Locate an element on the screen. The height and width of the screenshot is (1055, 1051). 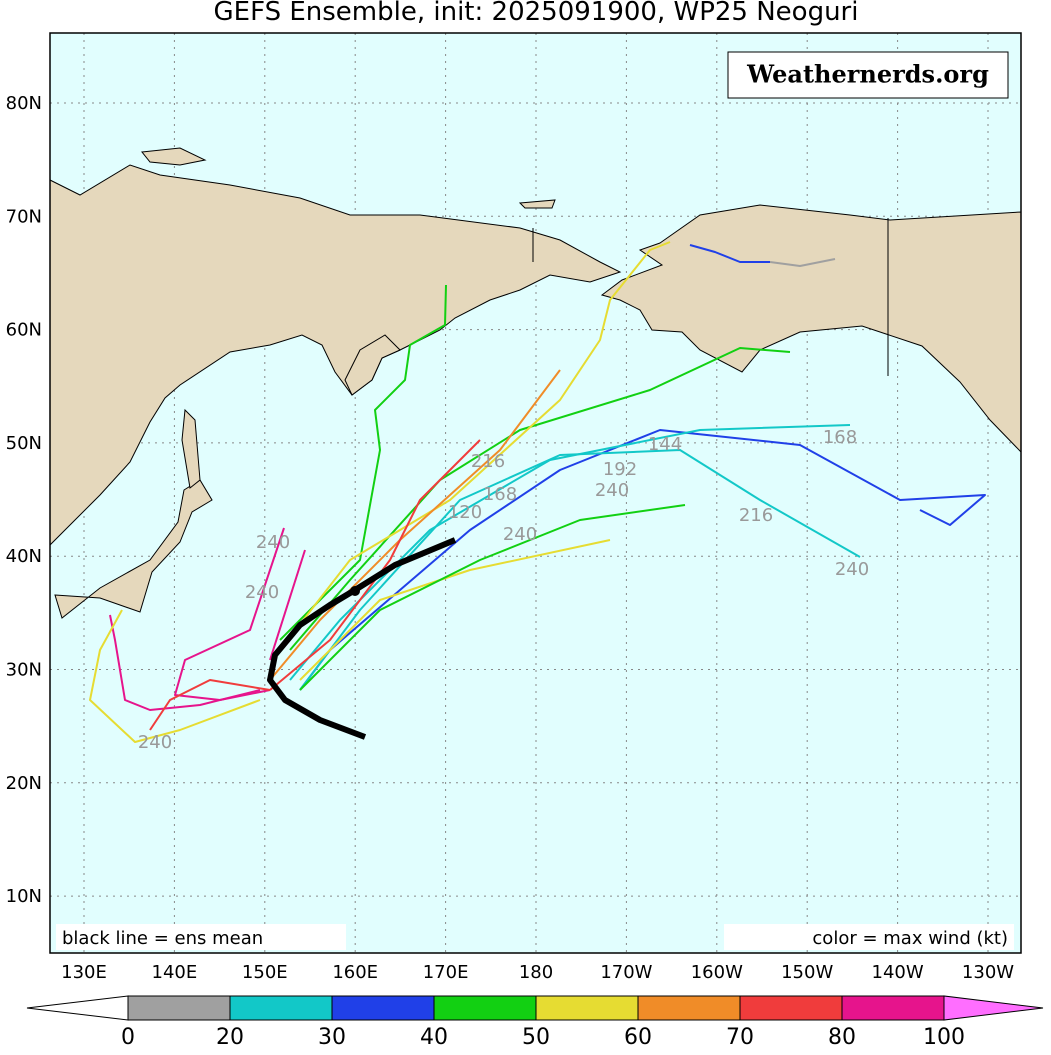
watermark: Weathernerds.org is located at coordinates (867, 74).